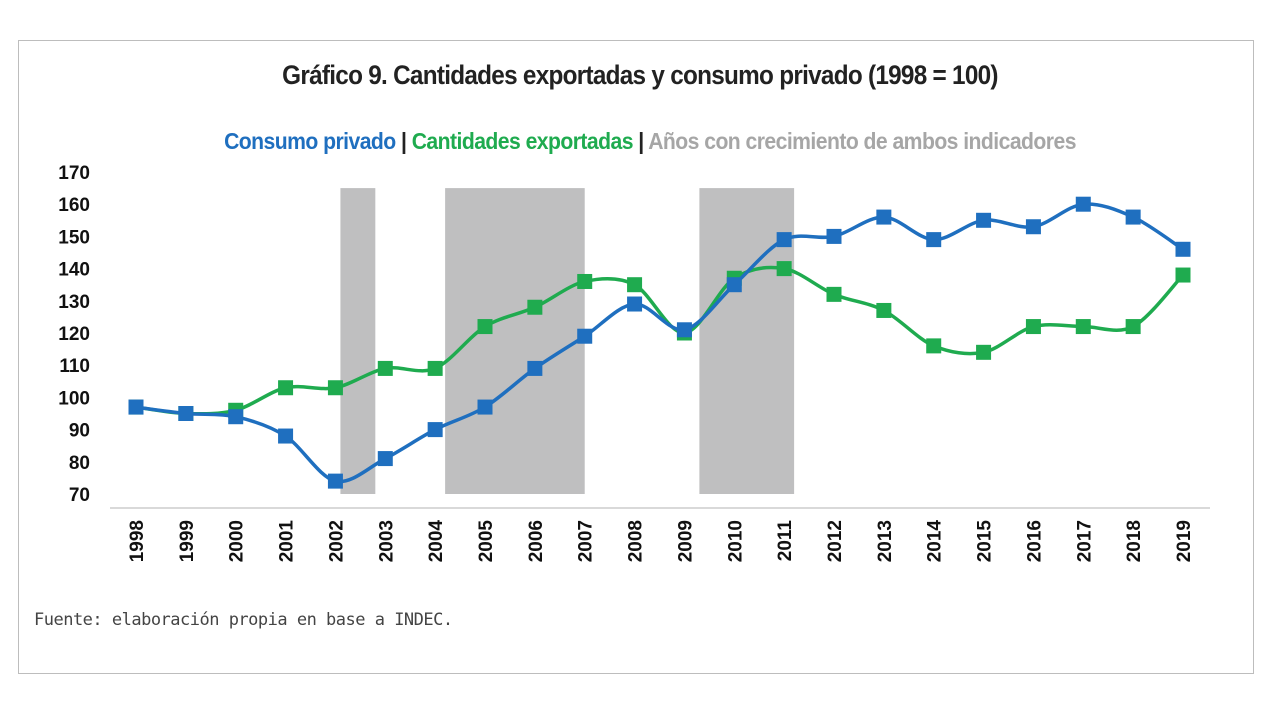 Image resolution: width=1280 pixels, height=720 pixels. What do you see at coordinates (74, 398) in the screenshot?
I see `y-tick-label: 100` at bounding box center [74, 398].